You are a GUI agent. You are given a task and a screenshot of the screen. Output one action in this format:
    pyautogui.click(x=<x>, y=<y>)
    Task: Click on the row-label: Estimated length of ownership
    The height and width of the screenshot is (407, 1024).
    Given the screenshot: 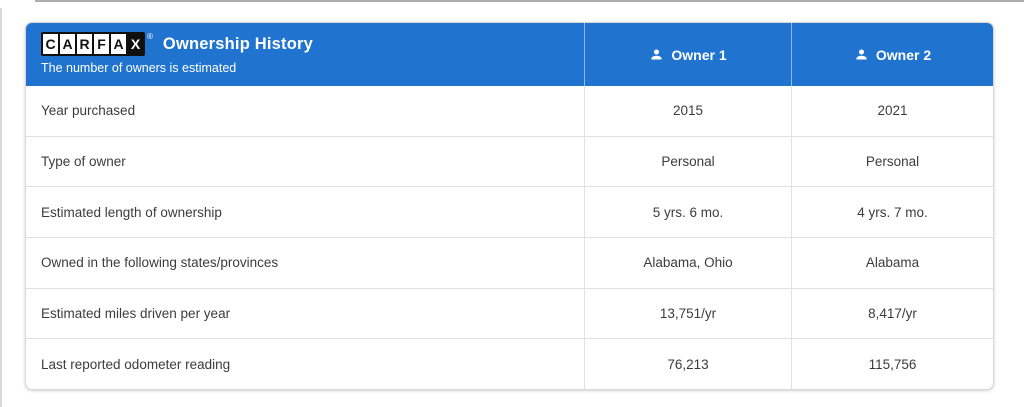 What is the action you would take?
    pyautogui.click(x=131, y=212)
    